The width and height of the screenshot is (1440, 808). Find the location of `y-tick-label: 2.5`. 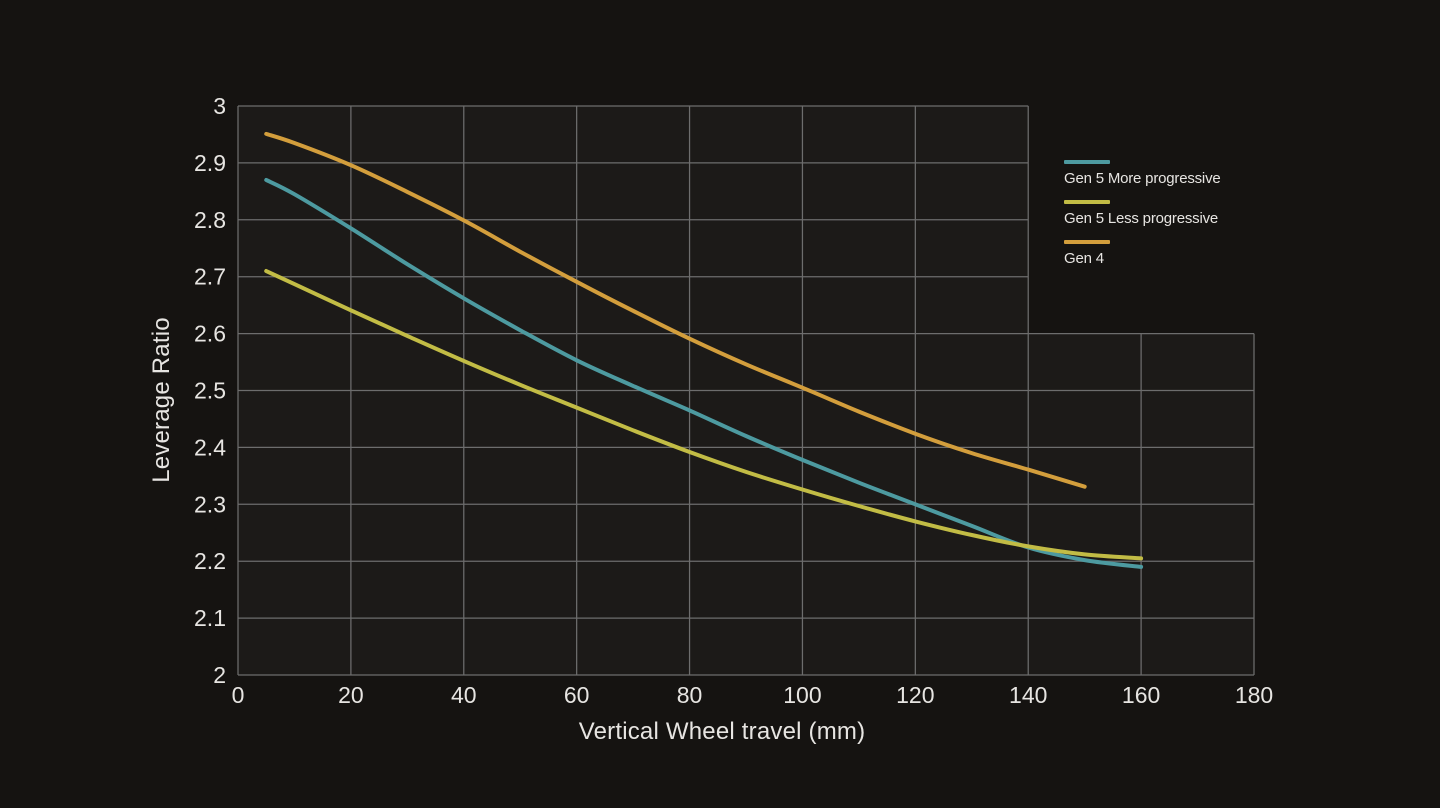

y-tick-label: 2.5 is located at coordinates (210, 391).